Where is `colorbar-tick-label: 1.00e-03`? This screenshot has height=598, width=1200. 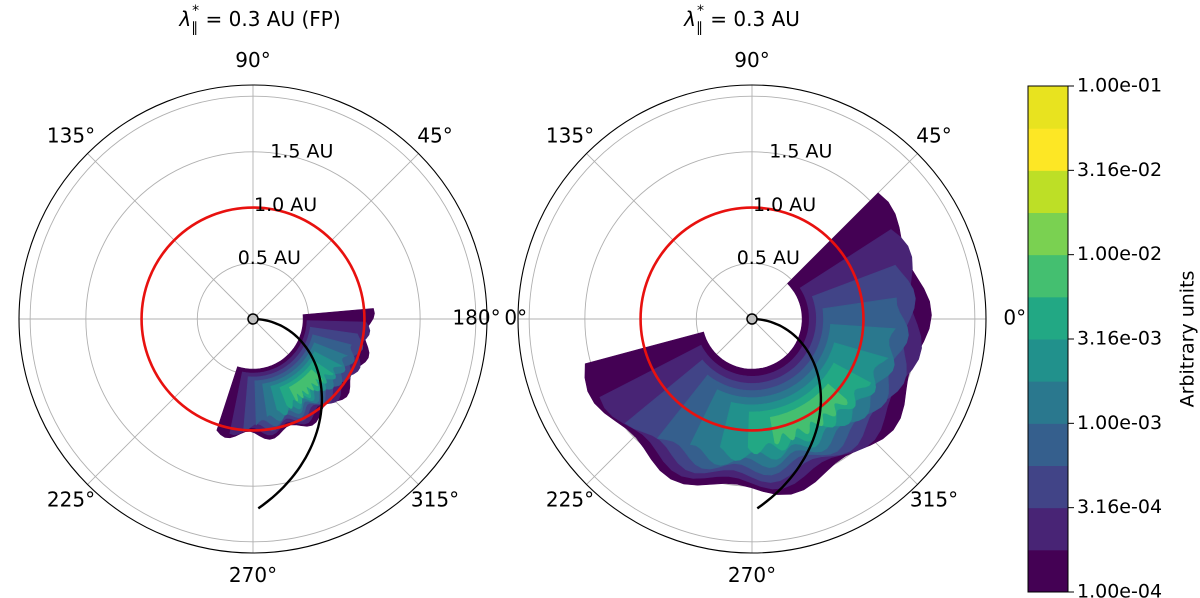 colorbar-tick-label: 1.00e-03 is located at coordinates (1119, 423).